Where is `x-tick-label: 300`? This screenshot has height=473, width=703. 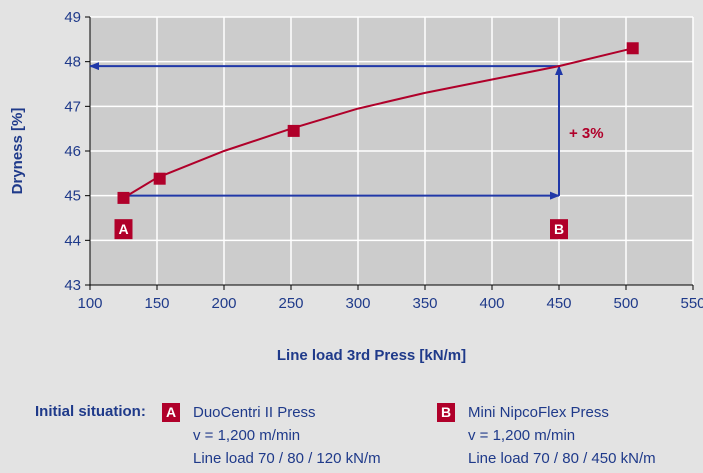 x-tick-label: 300 is located at coordinates (357, 303).